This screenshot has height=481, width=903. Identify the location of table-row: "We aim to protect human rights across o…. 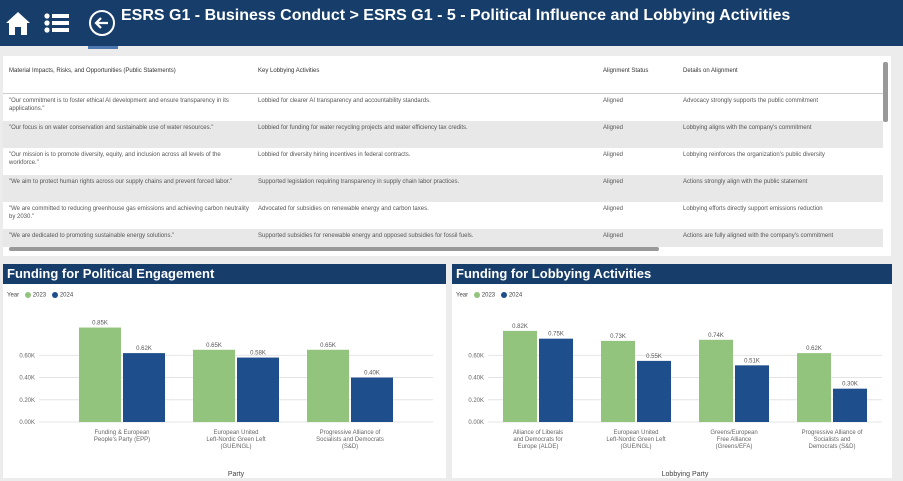
(443, 188).